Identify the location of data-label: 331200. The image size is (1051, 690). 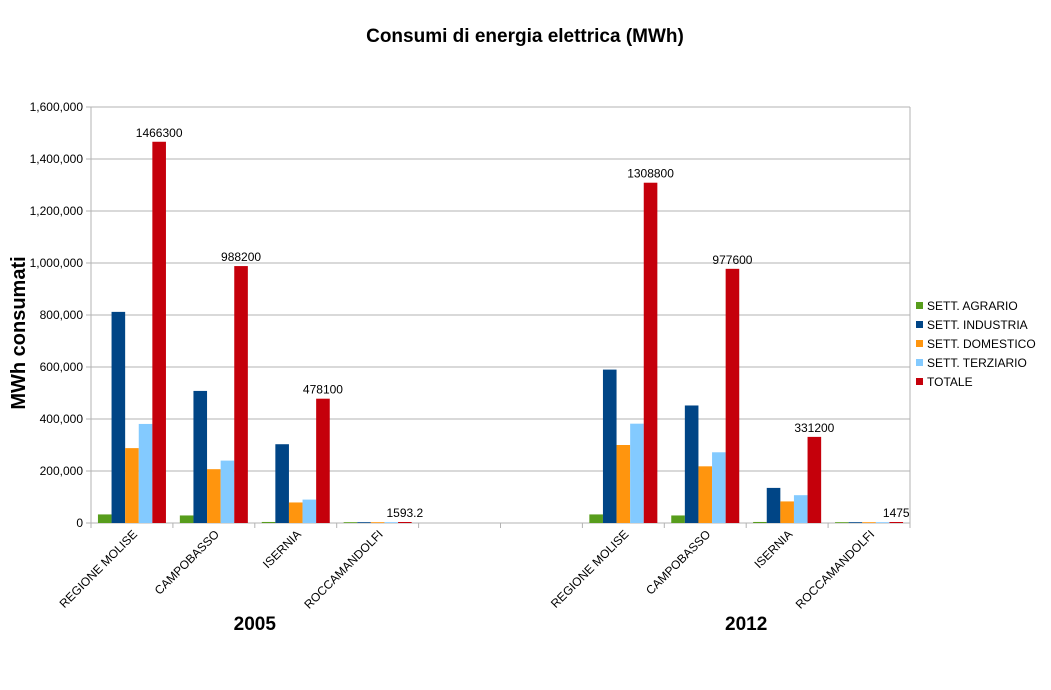
(814, 428).